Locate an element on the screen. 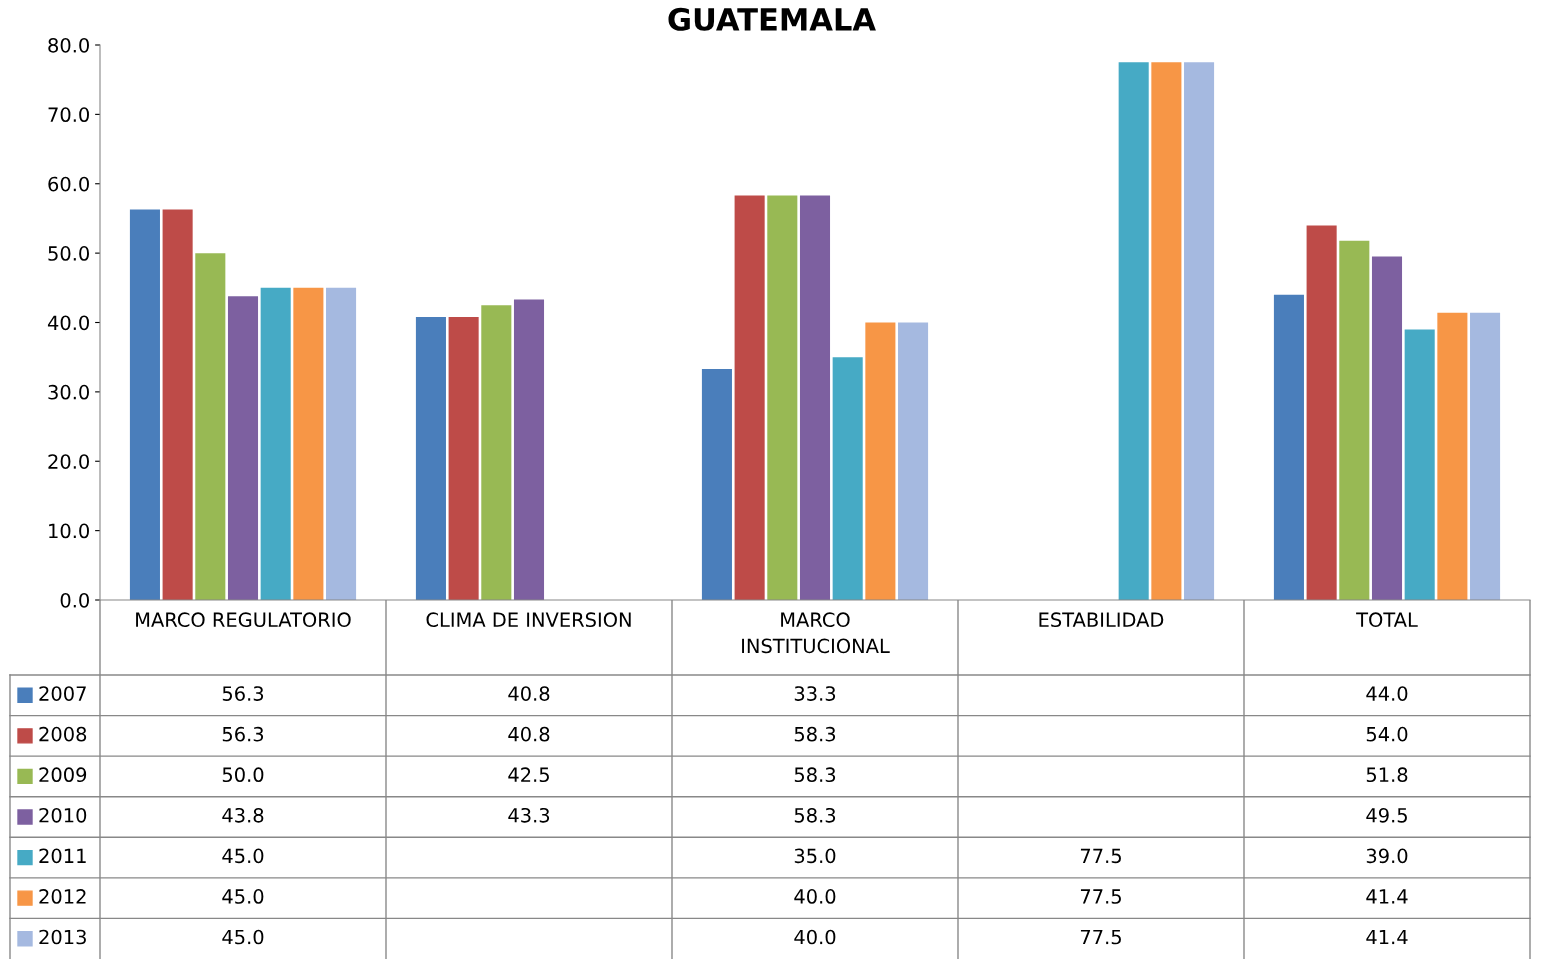 Image resolution: width=1543 pixels, height=959 pixels. data-label: 51.8 is located at coordinates (1387, 775).